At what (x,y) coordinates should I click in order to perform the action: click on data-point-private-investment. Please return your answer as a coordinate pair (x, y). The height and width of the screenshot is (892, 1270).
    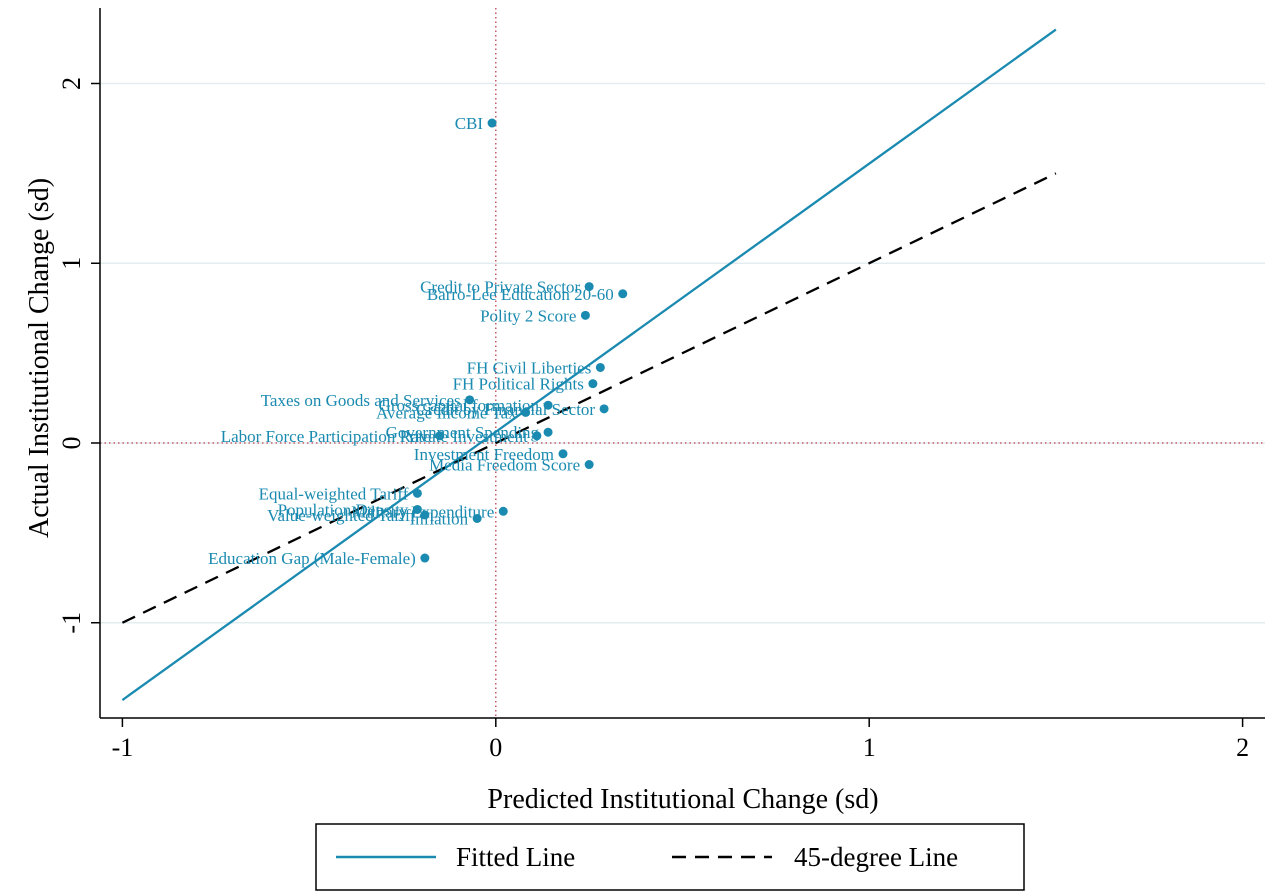
    Looking at the image, I should click on (537, 436).